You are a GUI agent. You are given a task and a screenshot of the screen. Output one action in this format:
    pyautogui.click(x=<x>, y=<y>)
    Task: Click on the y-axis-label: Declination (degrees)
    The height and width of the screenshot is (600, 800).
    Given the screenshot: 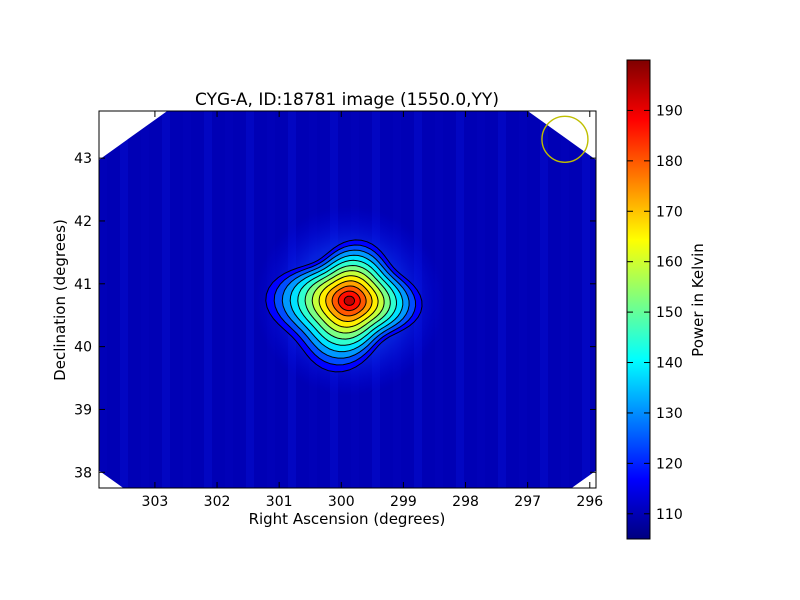 What is the action you would take?
    pyautogui.click(x=60, y=300)
    